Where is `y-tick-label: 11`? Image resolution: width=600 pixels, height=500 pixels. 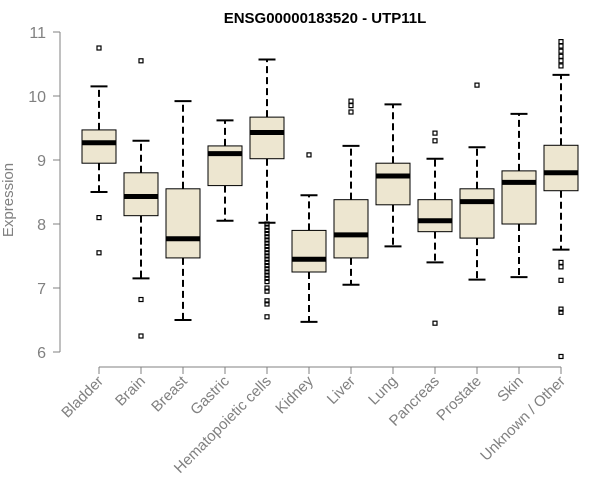 y-tick-label: 11 is located at coordinates (37, 33).